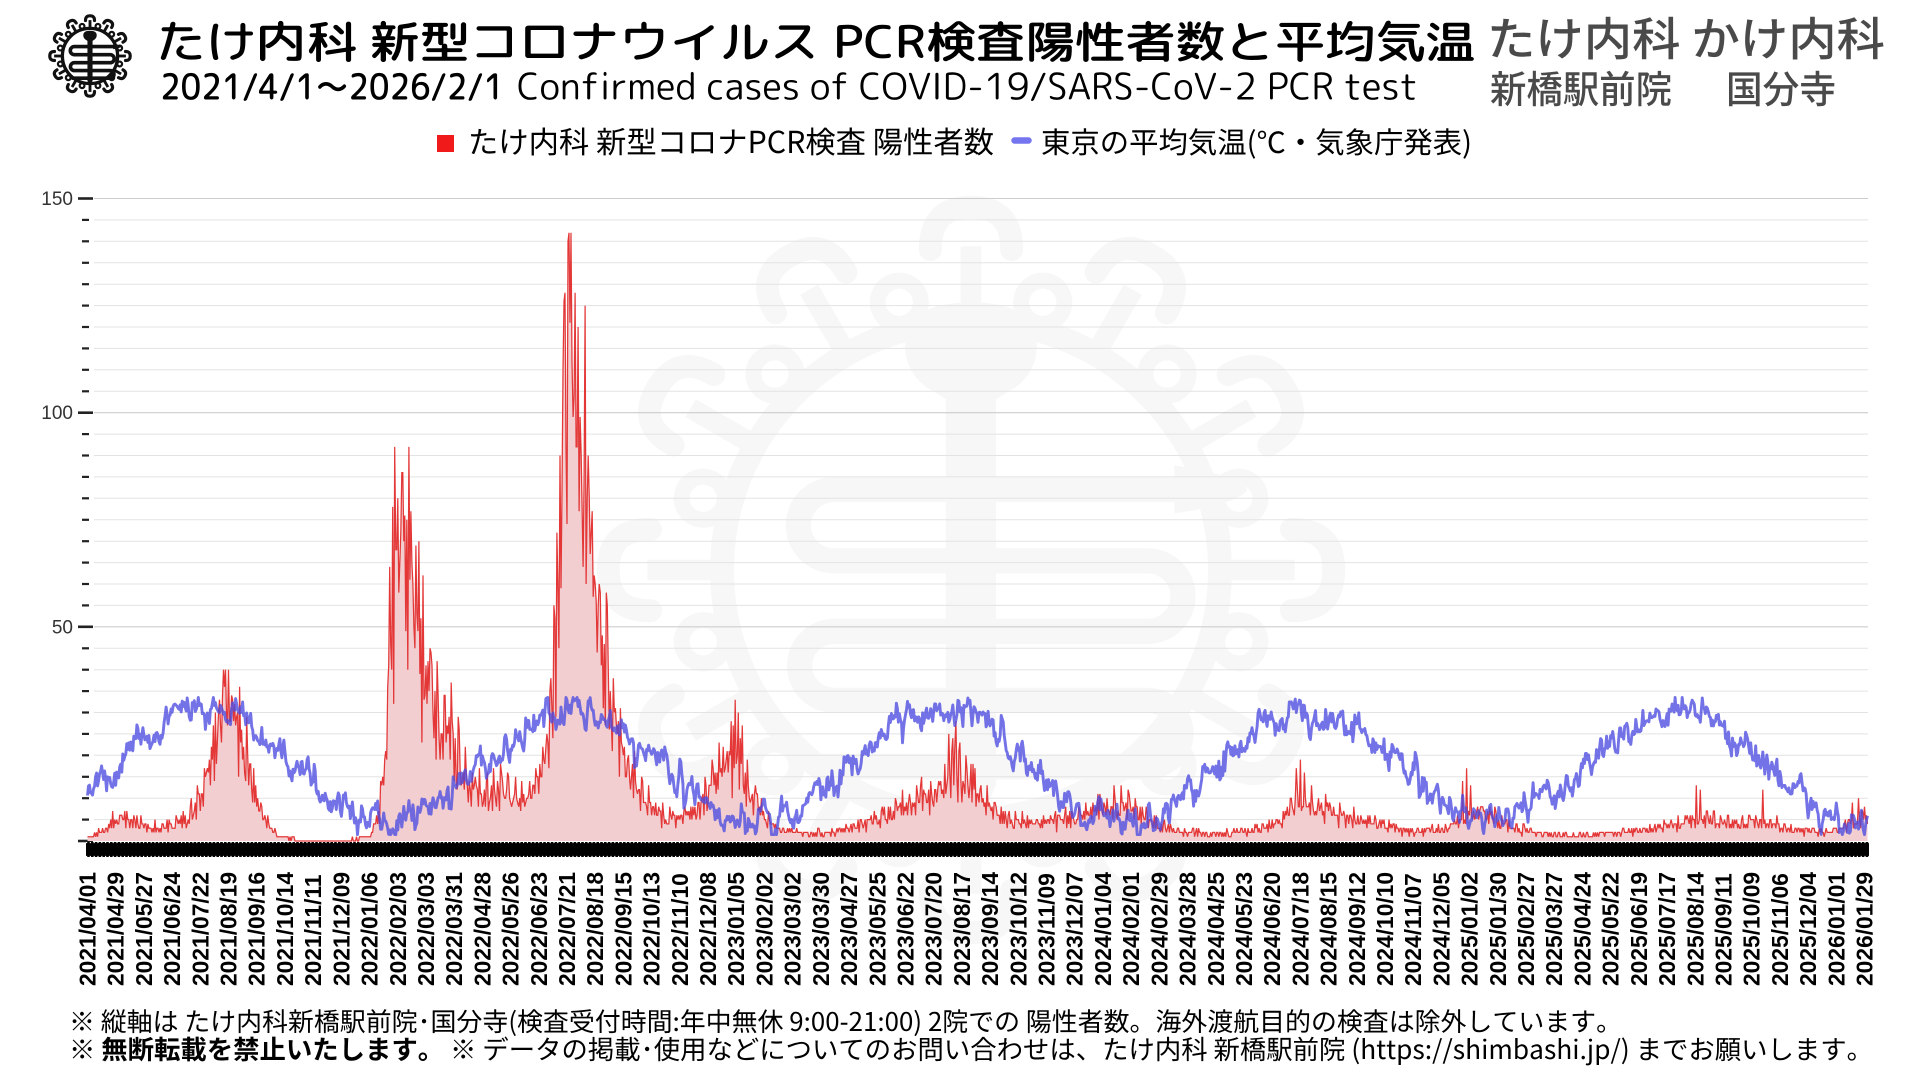 This screenshot has height=1080, width=1920. I want to click on svg-text: 2025/06/19, so click(1639, 929).